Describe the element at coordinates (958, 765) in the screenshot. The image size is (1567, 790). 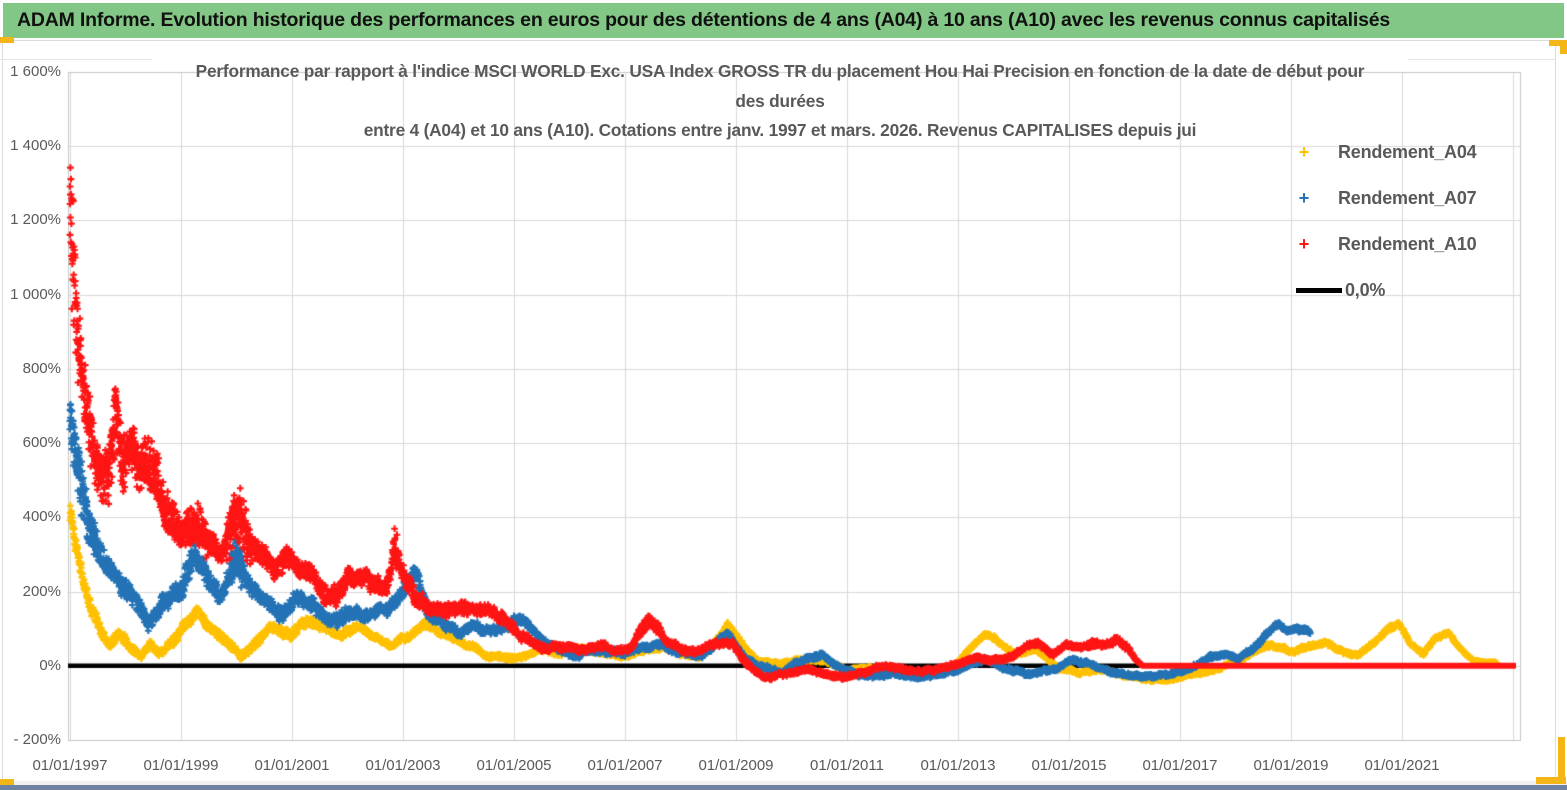
I see `x-axis-label: 01/01/2013` at that location.